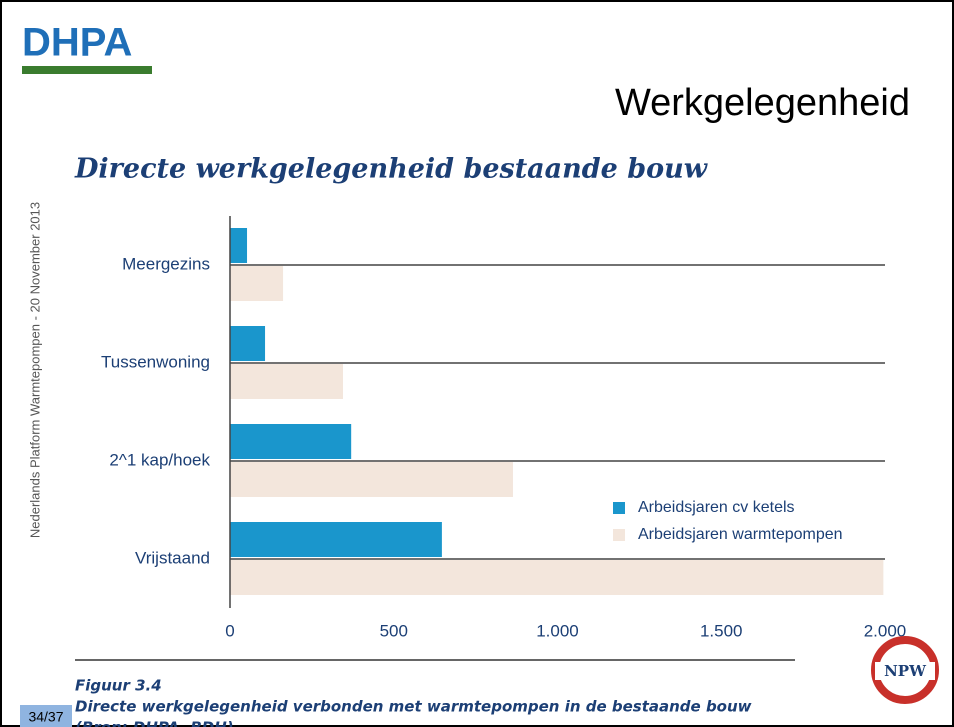 The height and width of the screenshot is (727, 954). Describe the element at coordinates (77, 43) in the screenshot. I see `logo: DHPA` at that location.